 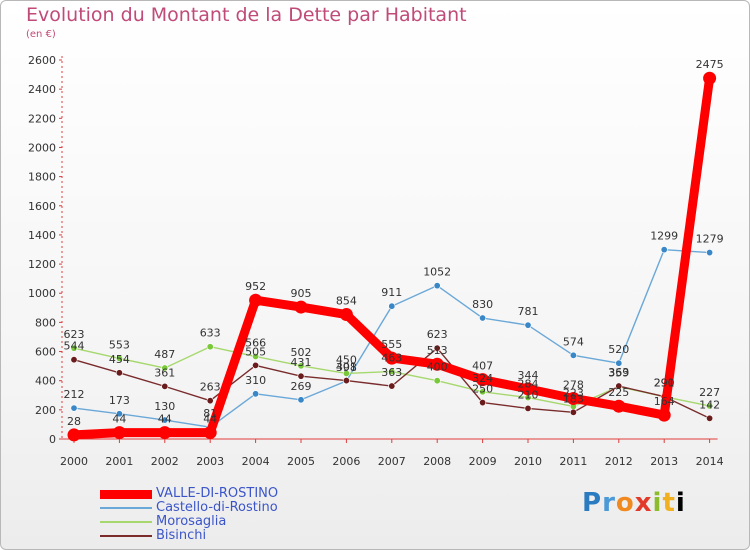 I want to click on data-label: 513, so click(x=437, y=350).